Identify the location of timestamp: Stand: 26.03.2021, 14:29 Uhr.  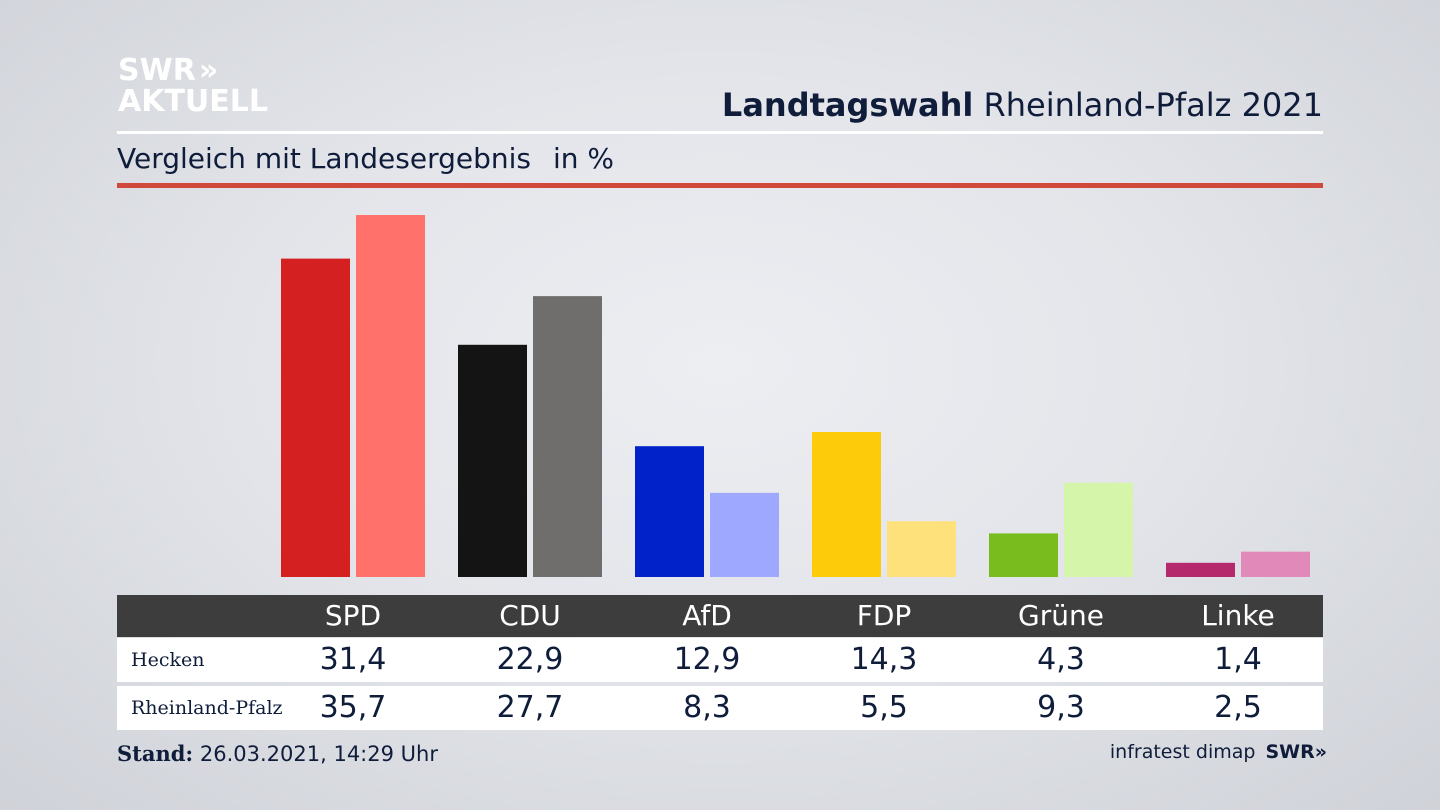
(277, 753).